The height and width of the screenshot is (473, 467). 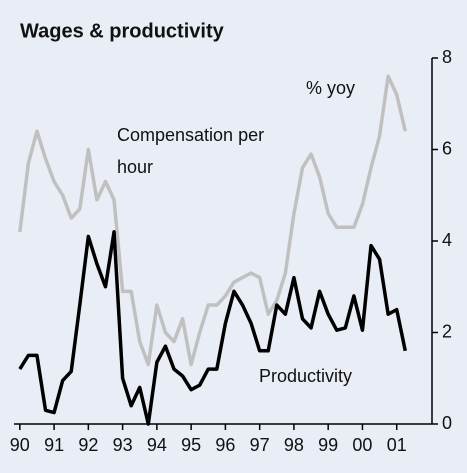 What do you see at coordinates (447, 148) in the screenshot?
I see `y-tick-label: 6` at bounding box center [447, 148].